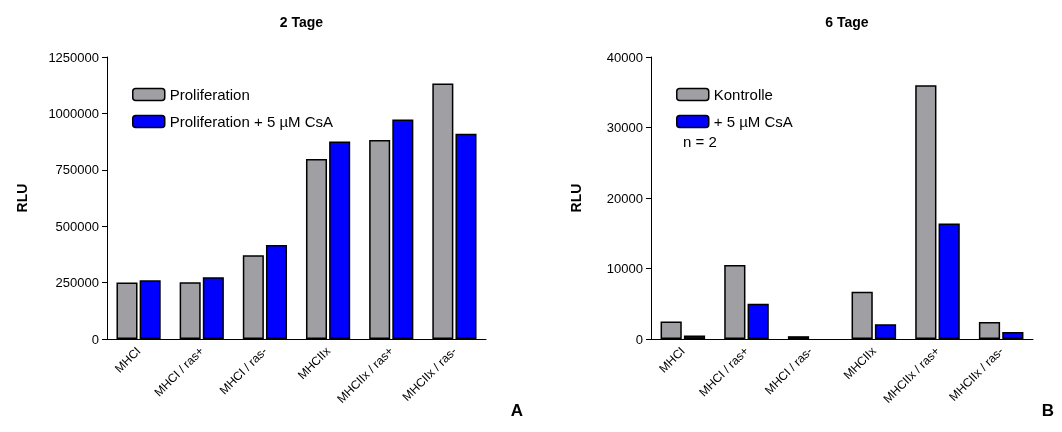  What do you see at coordinates (73, 113) in the screenshot?
I see `y-tick-label: 1000000` at bounding box center [73, 113].